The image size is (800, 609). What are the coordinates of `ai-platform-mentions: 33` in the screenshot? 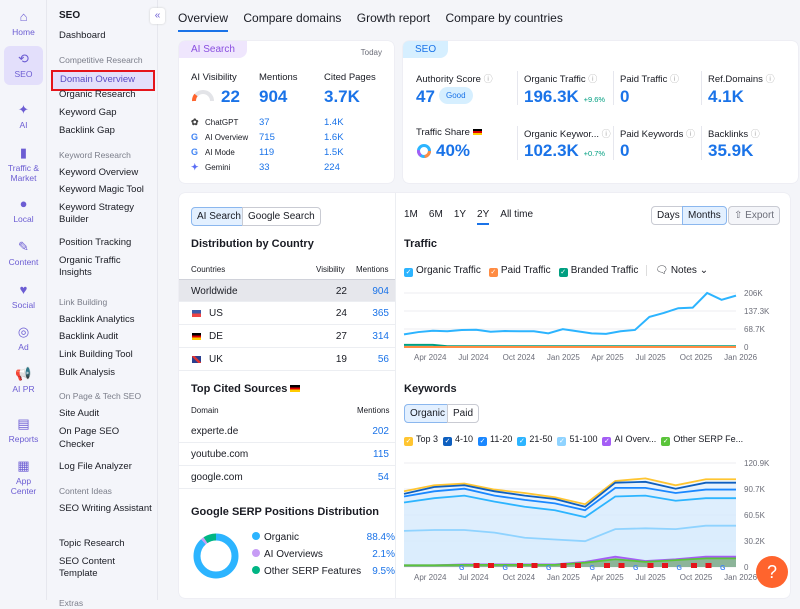 It's located at (264, 167).